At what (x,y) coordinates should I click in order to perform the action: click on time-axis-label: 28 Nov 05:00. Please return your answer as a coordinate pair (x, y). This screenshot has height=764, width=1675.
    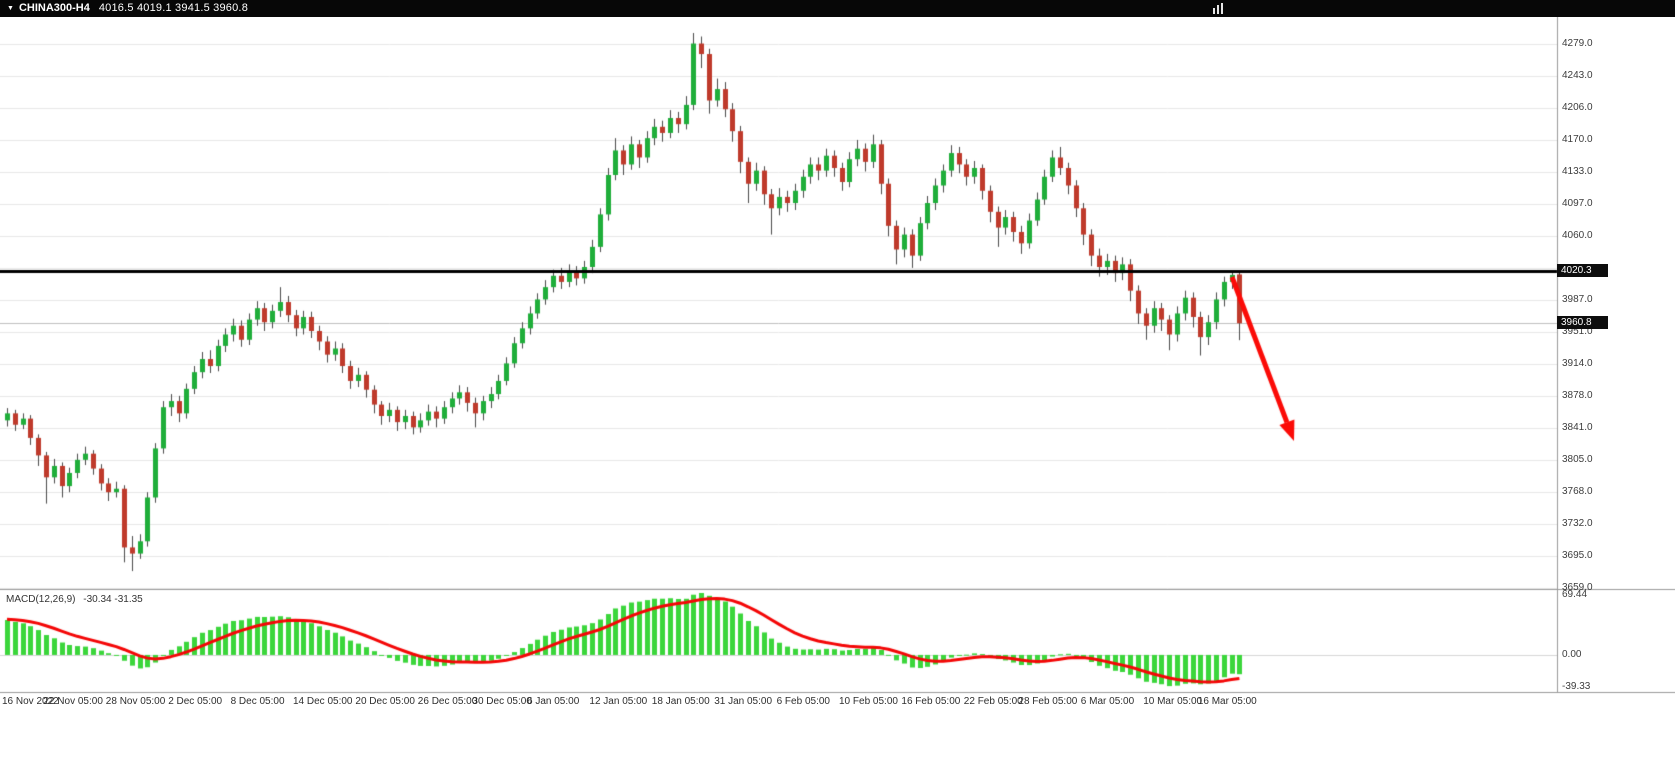
    Looking at the image, I should click on (135, 701).